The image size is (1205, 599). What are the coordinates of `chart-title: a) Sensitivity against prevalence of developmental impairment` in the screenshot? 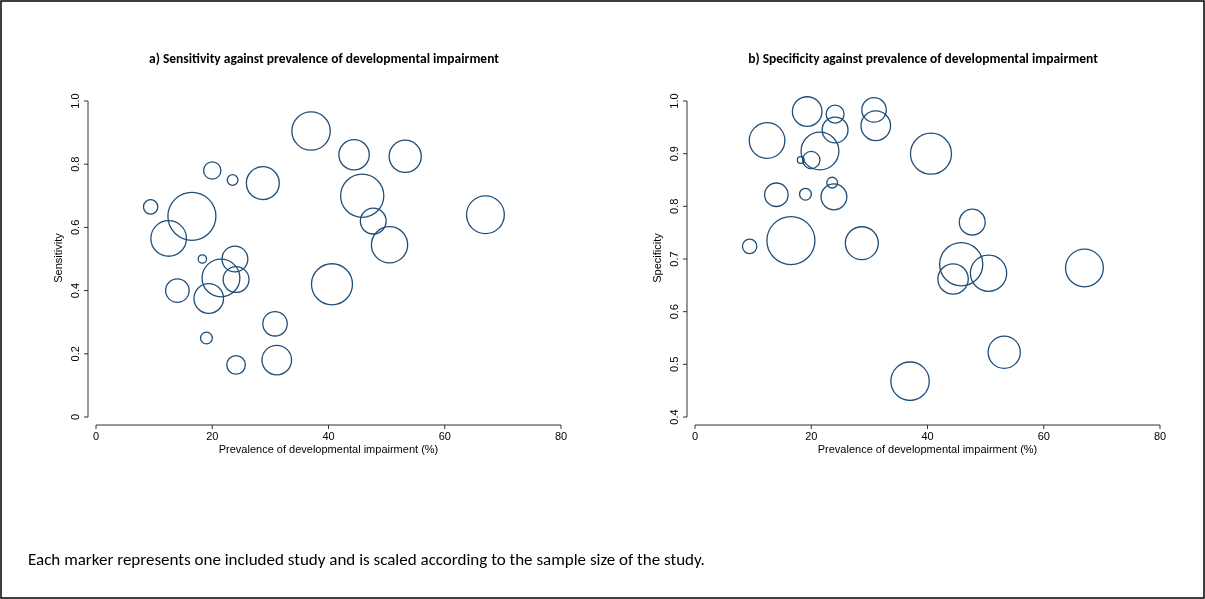 It's located at (324, 58).